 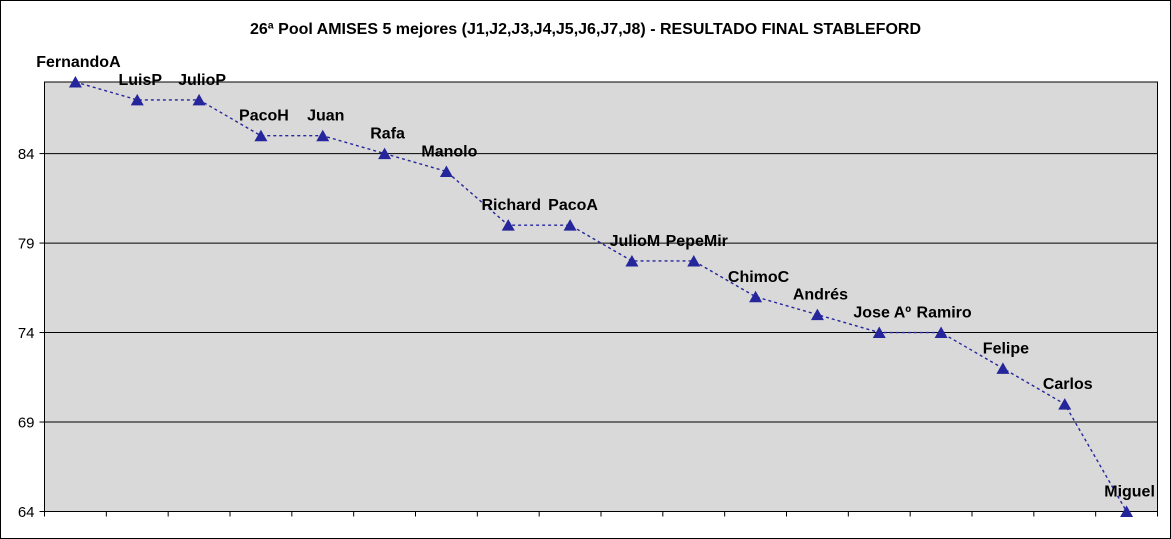 What do you see at coordinates (573, 205) in the screenshot?
I see `point-label-PacoA: PacoA` at bounding box center [573, 205].